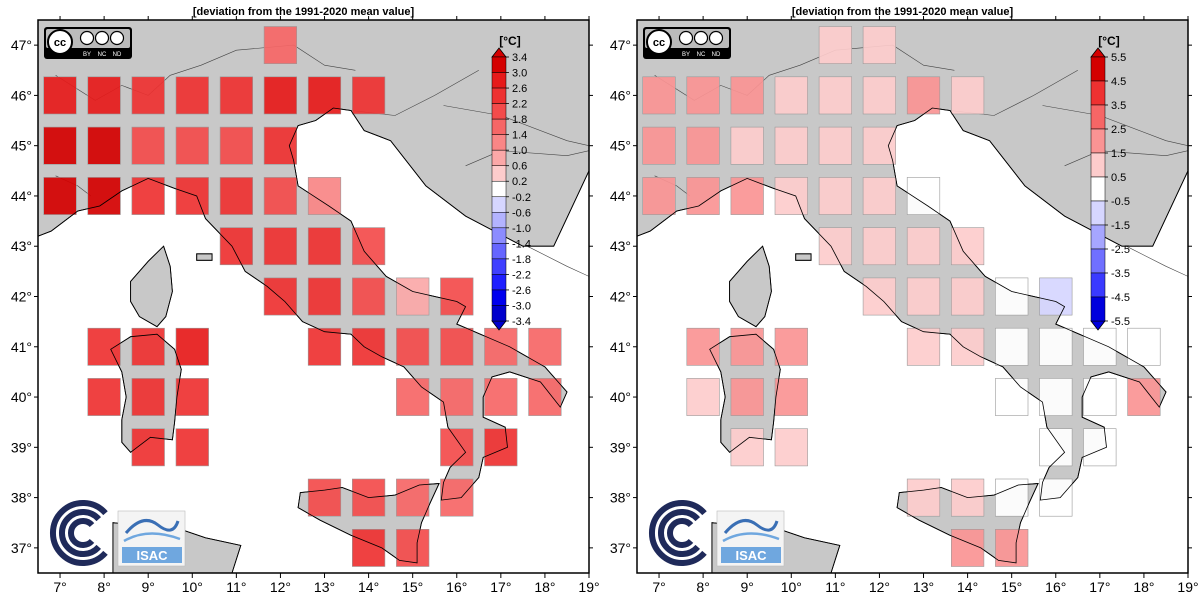  What do you see at coordinates (1108, 41) in the screenshot?
I see `colorbar-unit: [°C]` at bounding box center [1108, 41].